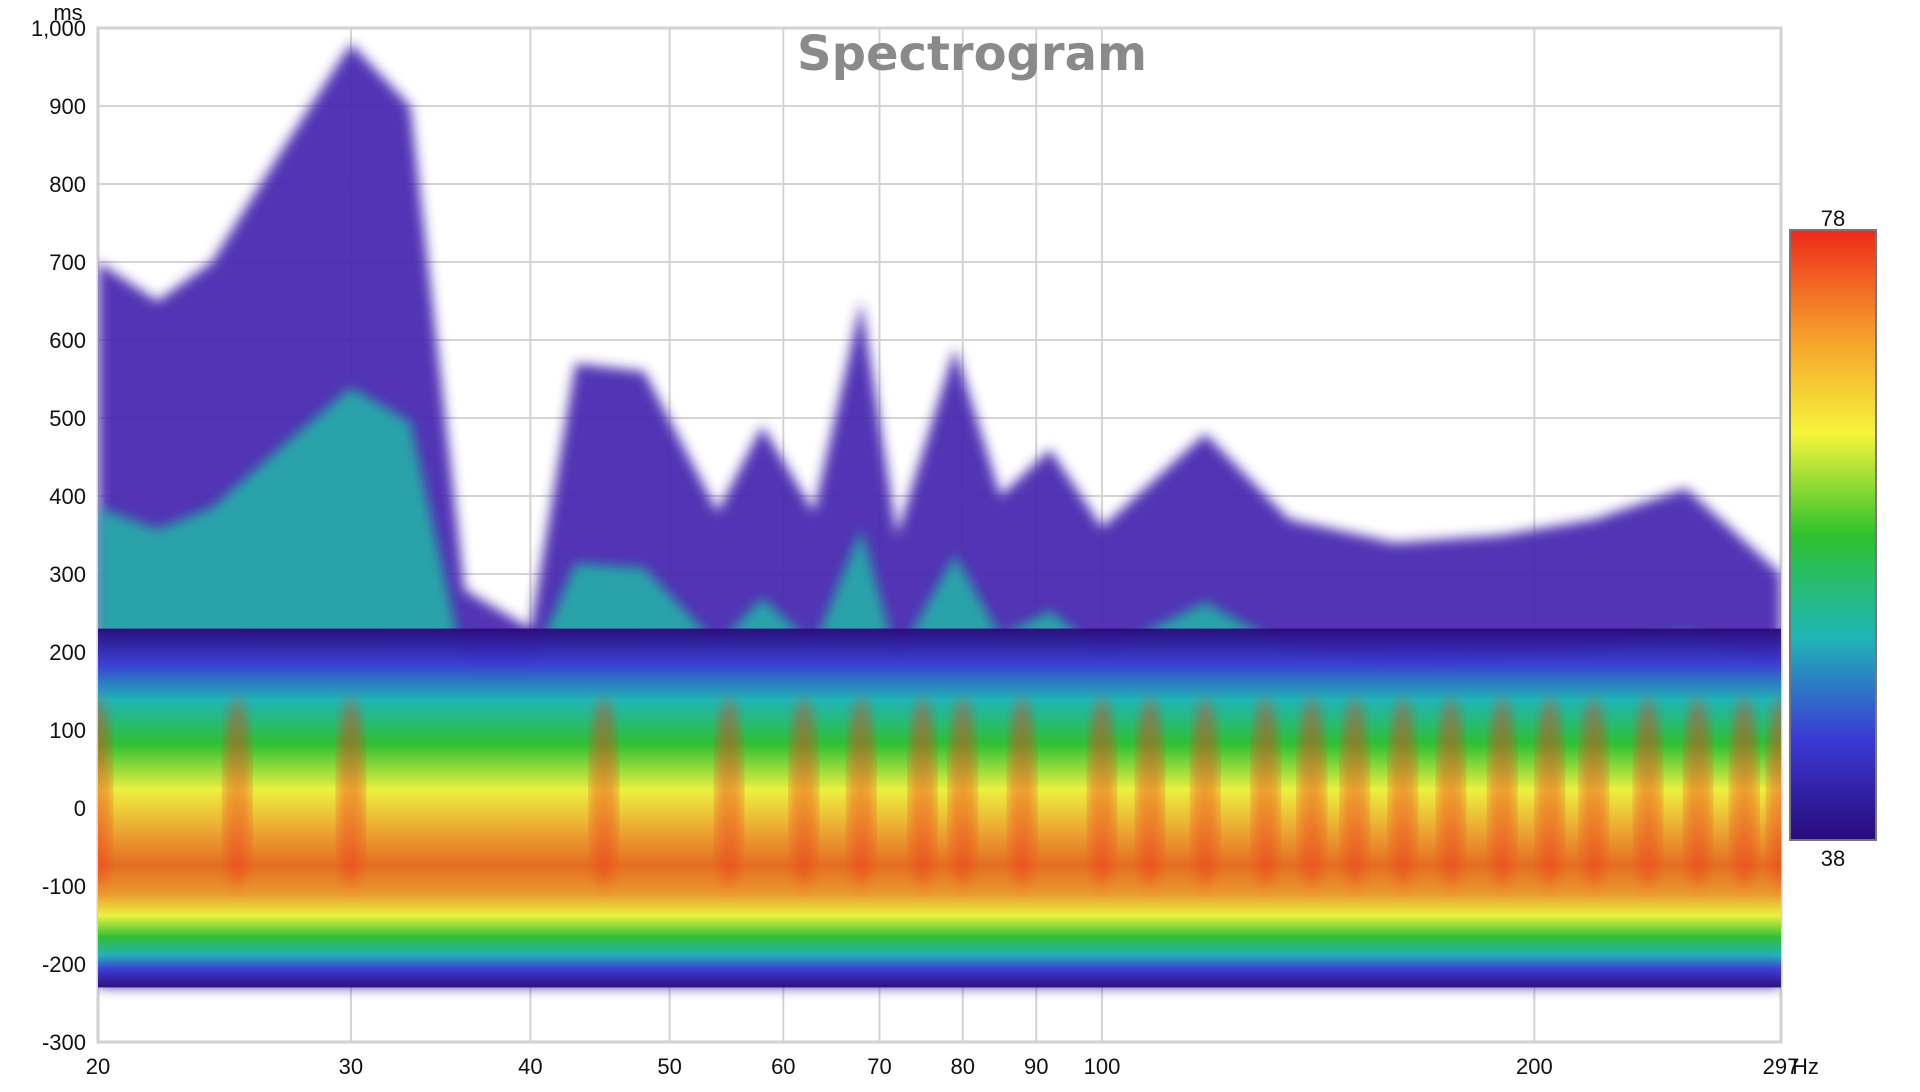 The image size is (1920, 1092). I want to click on x-tick-label-10: 297, so click(1781, 1066).